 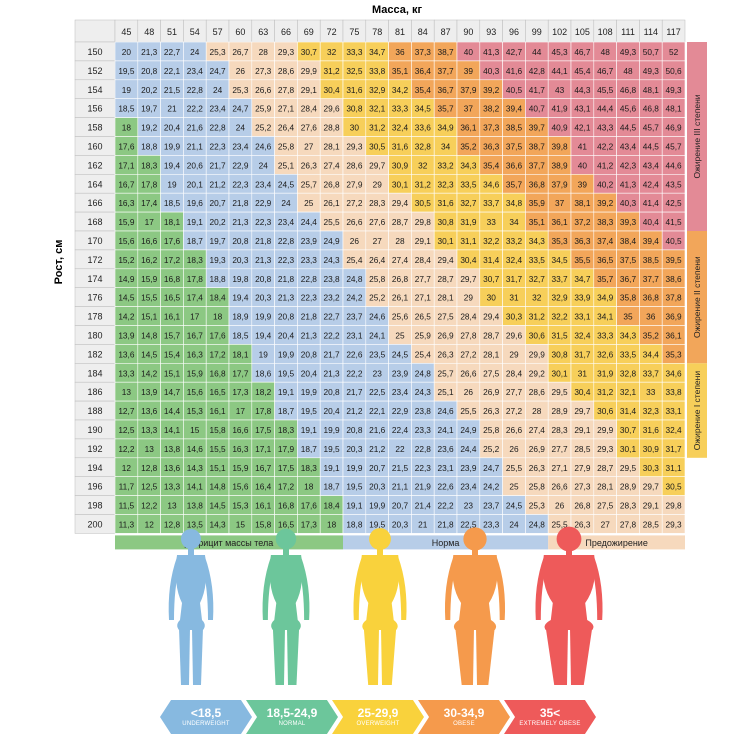 What do you see at coordinates (468, 147) in the screenshot?
I see `bmi-value-label: 35,2` at bounding box center [468, 147].